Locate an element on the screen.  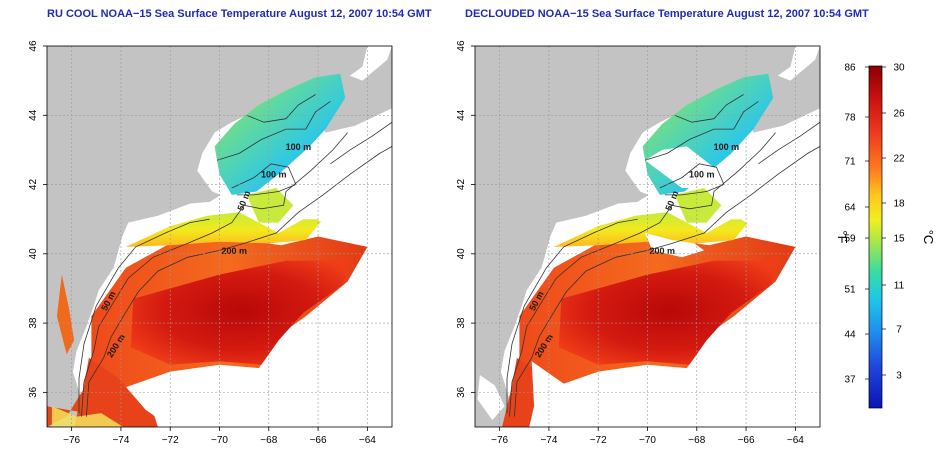
colorbar-scale is located at coordinates (875, 237).